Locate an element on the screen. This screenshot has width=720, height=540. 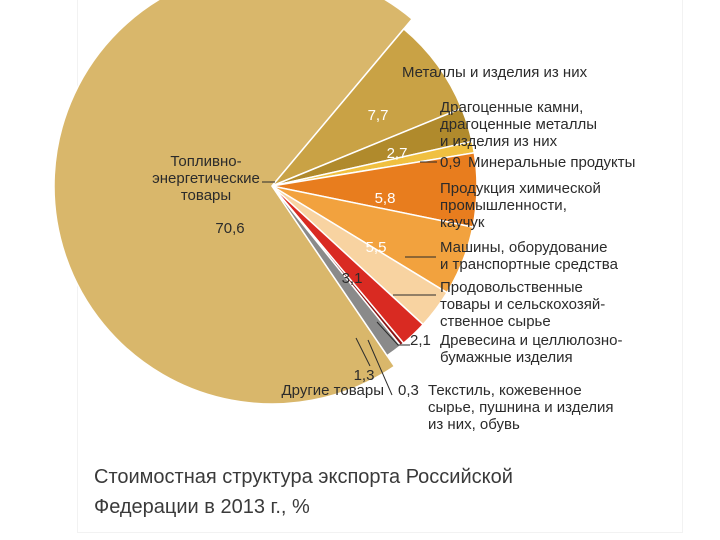
slice-label-line: Минеральные продукты is located at coordinates (551, 162).